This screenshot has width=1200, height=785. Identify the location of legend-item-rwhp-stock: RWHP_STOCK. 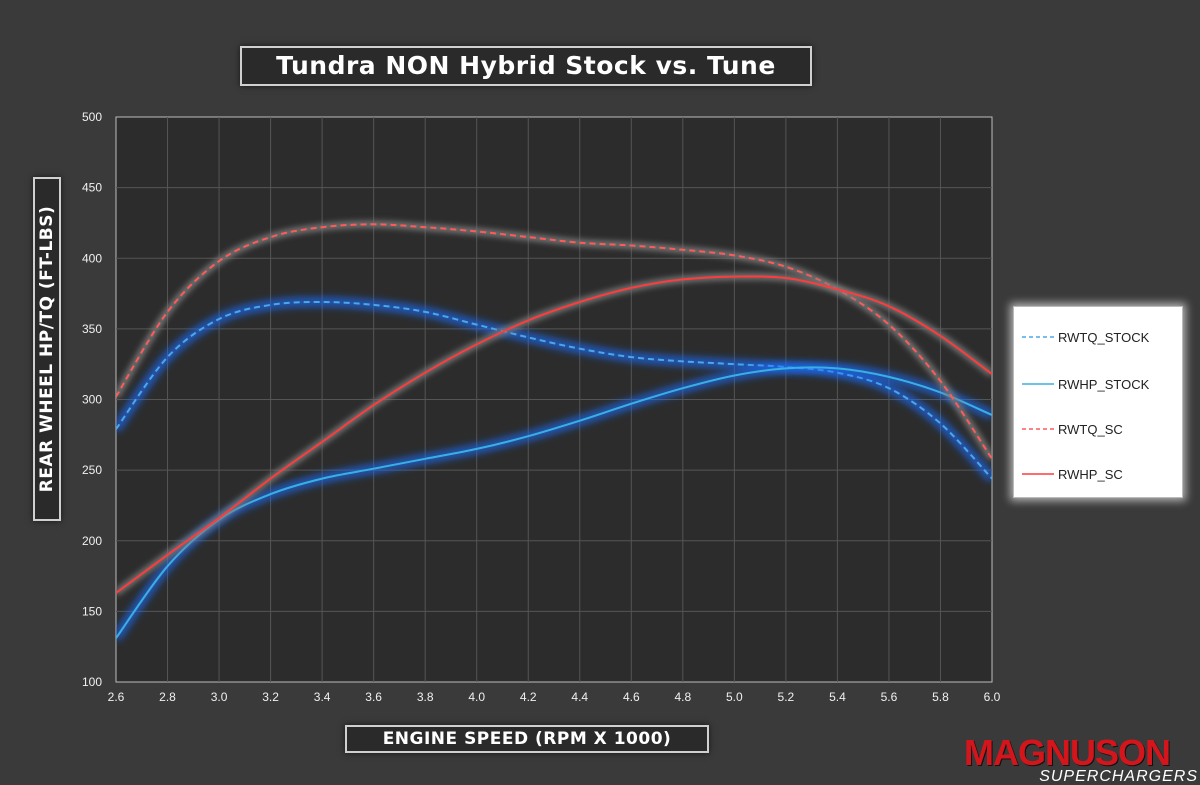
(1085, 384).